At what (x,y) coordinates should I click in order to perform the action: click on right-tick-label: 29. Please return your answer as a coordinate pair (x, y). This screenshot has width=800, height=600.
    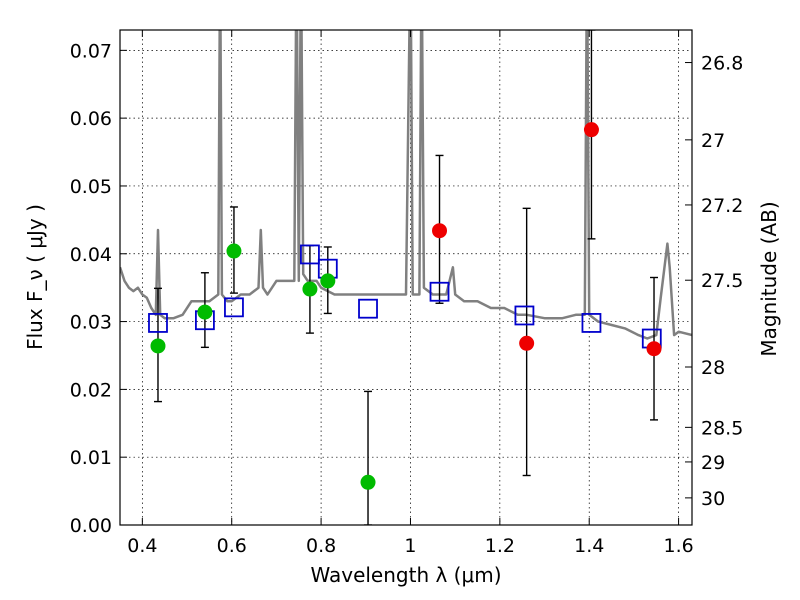
    Looking at the image, I should click on (713, 463).